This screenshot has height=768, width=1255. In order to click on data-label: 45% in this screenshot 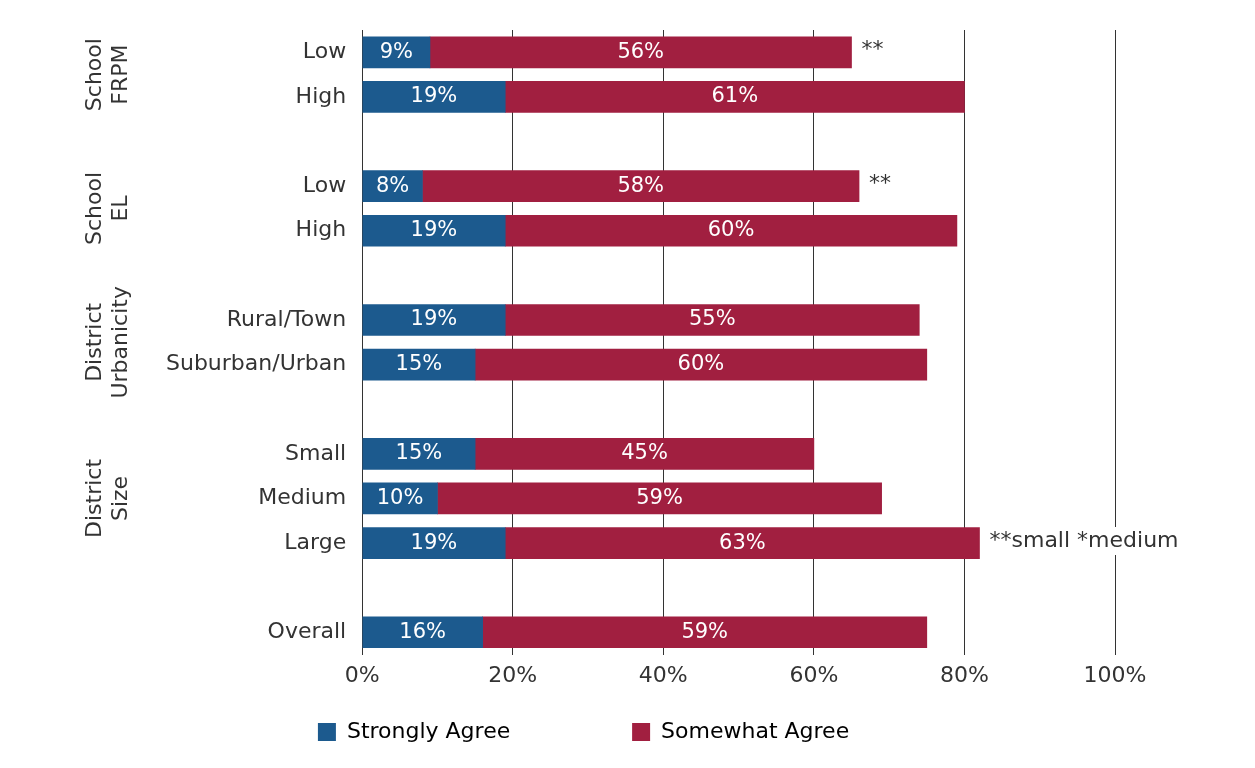, I will do `click(644, 452)`.